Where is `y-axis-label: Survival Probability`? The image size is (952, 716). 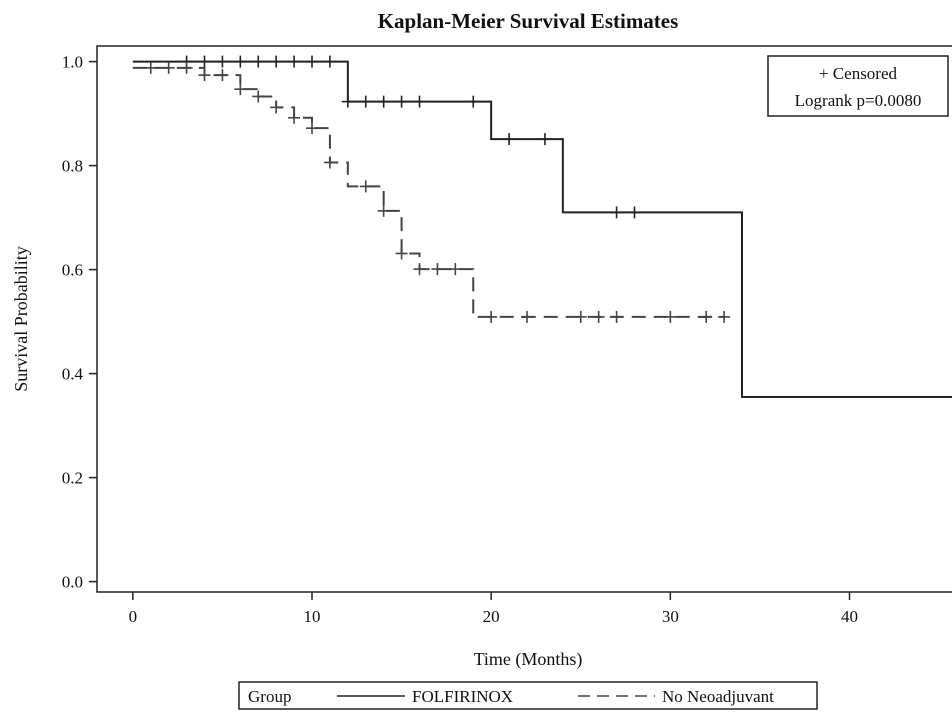
y-axis-label: Survival Probability is located at coordinates (21, 319).